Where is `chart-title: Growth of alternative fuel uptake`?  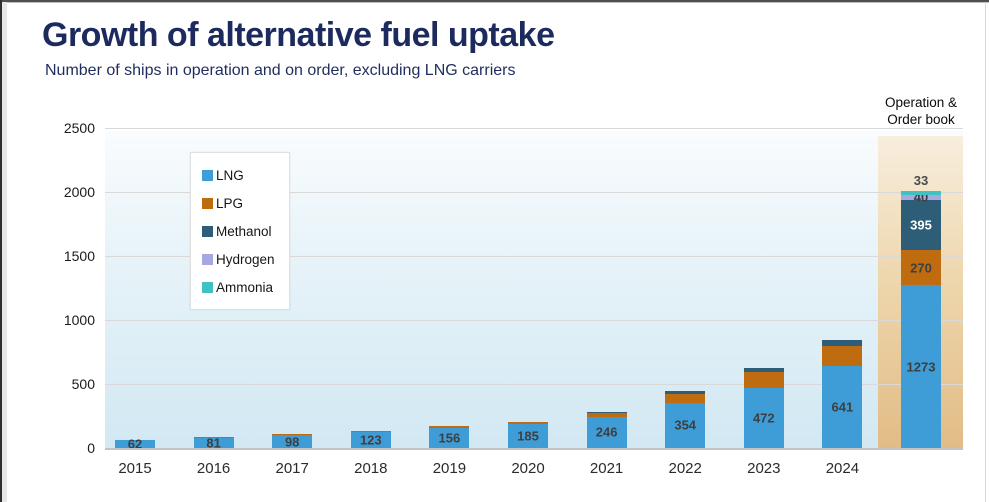
chart-title: Growth of alternative fuel uptake is located at coordinates (298, 35).